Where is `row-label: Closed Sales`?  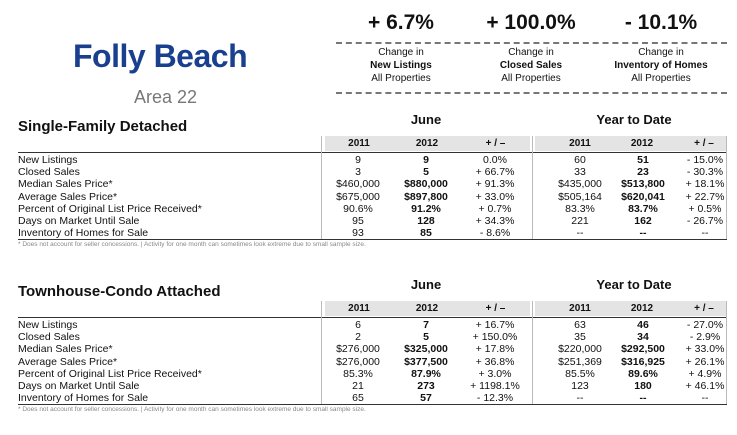
row-label: Closed Sales is located at coordinates (49, 337).